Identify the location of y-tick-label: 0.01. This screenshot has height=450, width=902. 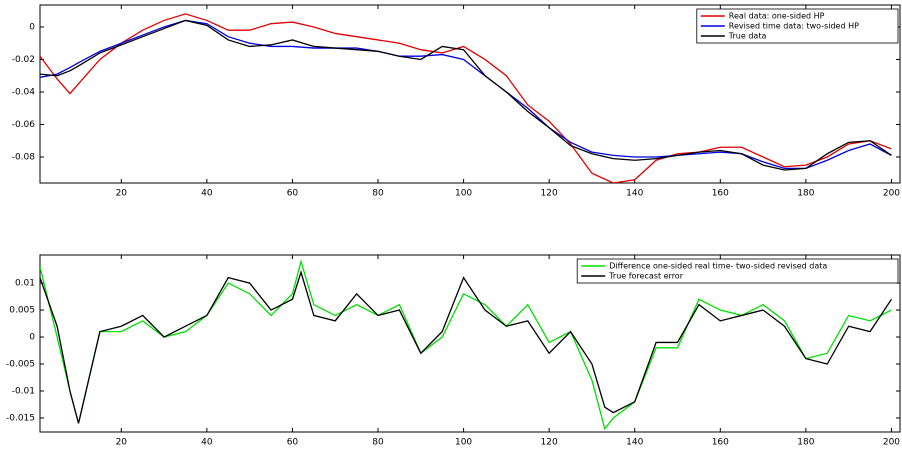
(25, 284).